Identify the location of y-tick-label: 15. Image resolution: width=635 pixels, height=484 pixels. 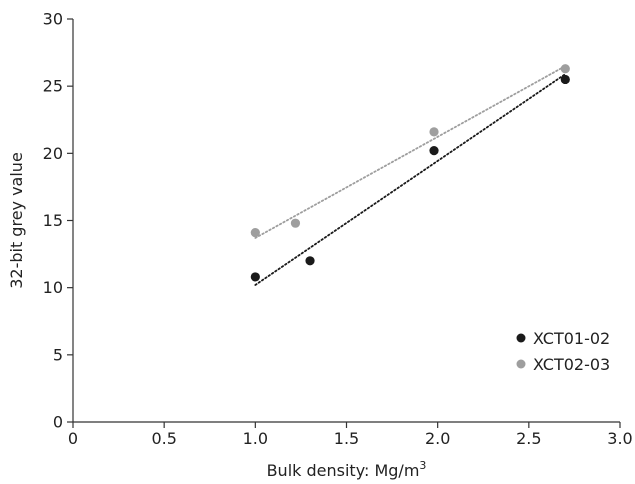
(53, 220).